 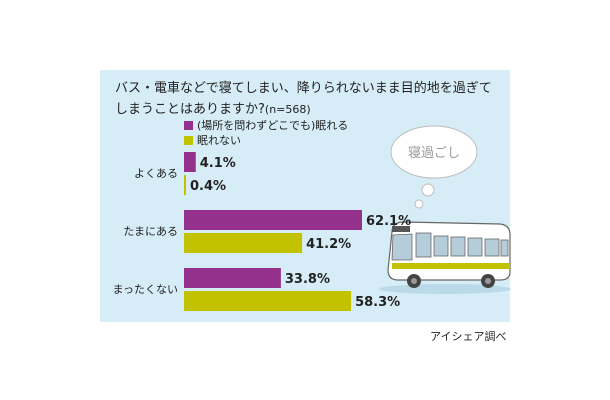 What do you see at coordinates (303, 88) in the screenshot?
I see `question-line-1: バス・電車などで寝てしまい、降りられないまま目的地を過ぎて` at bounding box center [303, 88].